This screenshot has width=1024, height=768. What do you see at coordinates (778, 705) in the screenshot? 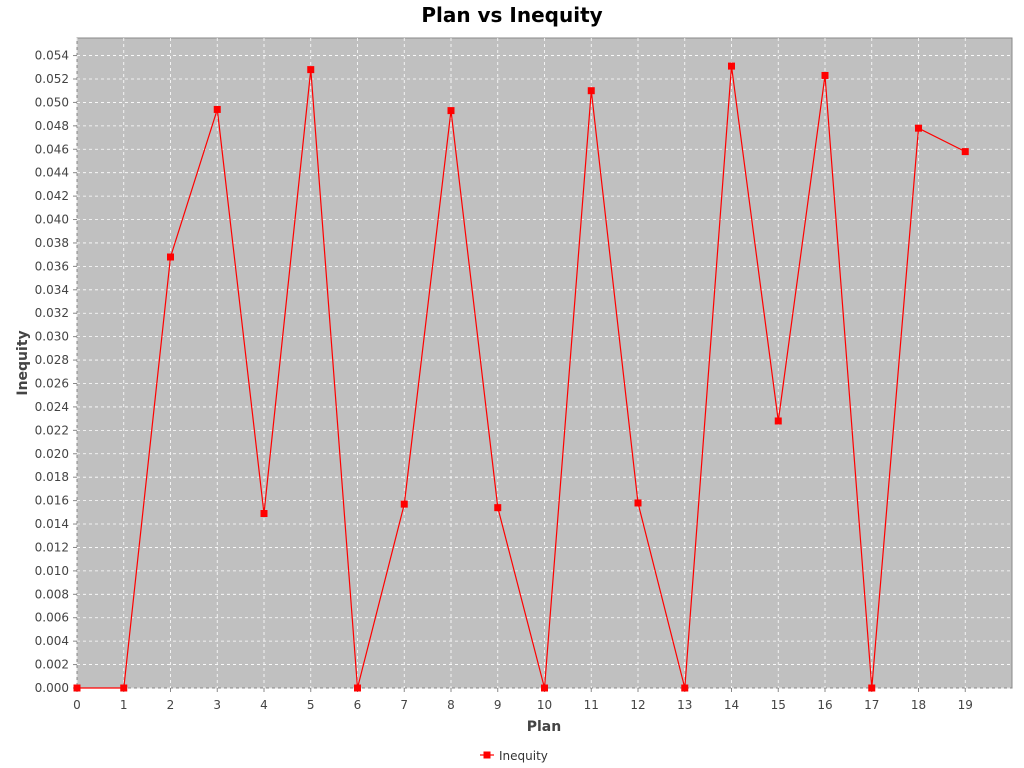
I see `x-tick-label: 15` at bounding box center [778, 705].